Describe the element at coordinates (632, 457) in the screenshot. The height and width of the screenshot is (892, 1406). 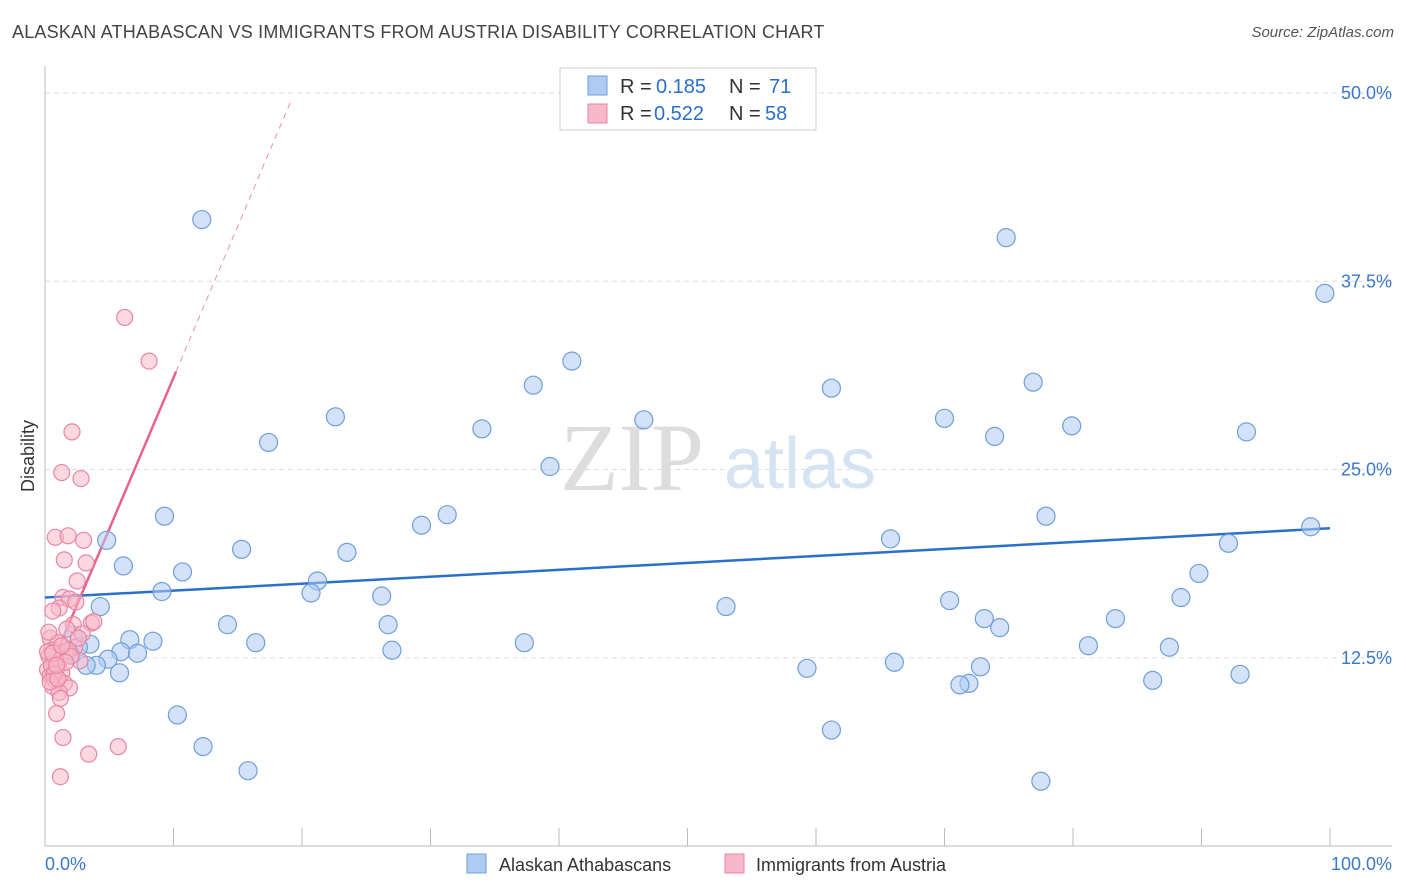
I see `watermark-zip: ZIP` at that location.